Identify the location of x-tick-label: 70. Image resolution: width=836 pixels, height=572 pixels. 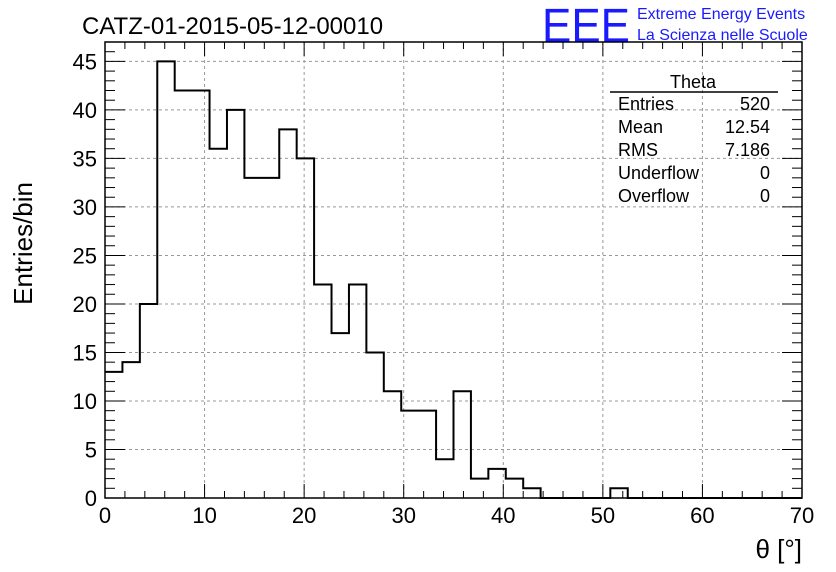
(802, 515).